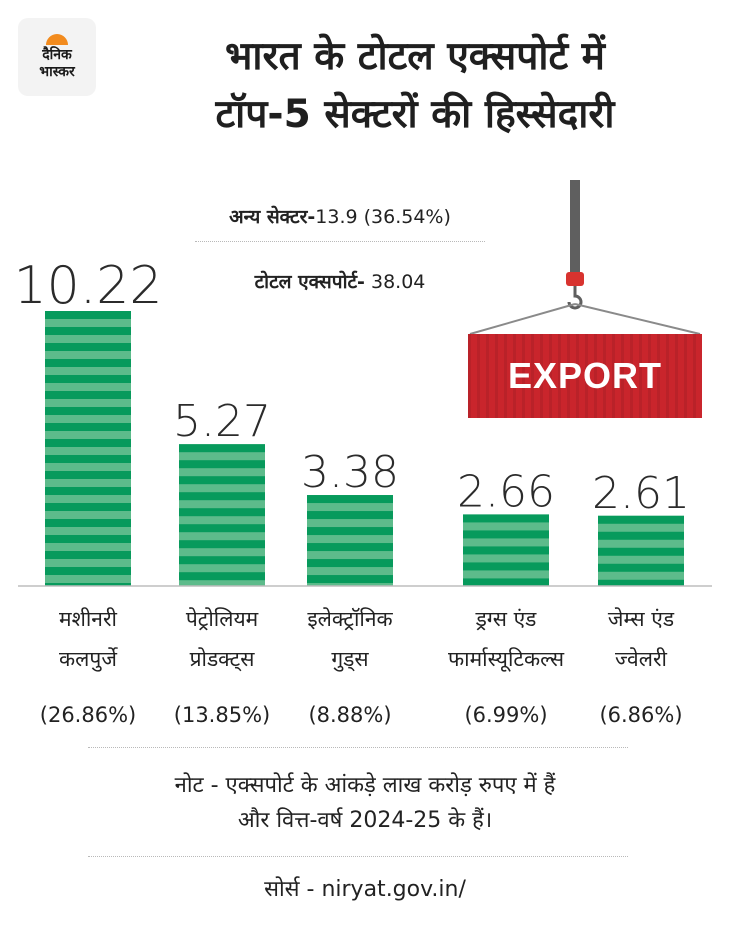 Image resolution: width=730 pixels, height=929 pixels. What do you see at coordinates (575, 226) in the screenshot?
I see `crane-cable` at bounding box center [575, 226].